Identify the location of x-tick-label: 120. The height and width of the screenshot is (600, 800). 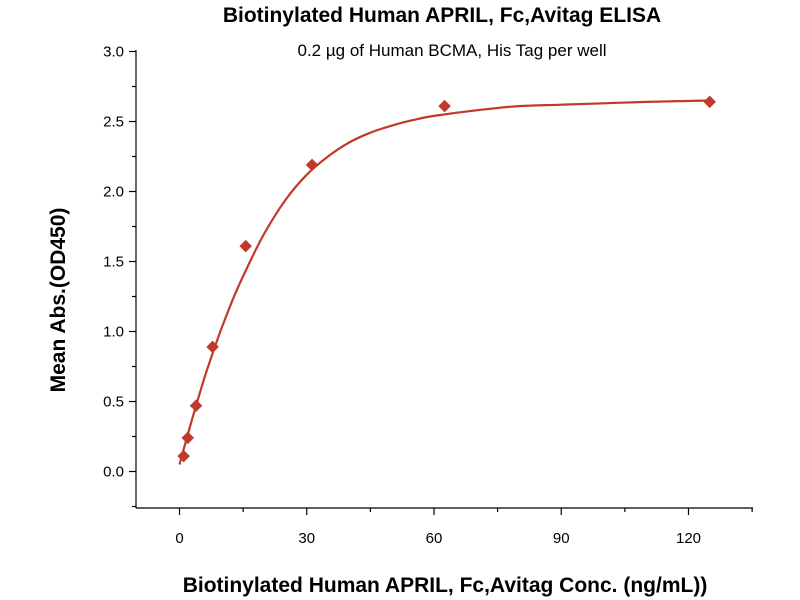
(688, 538).